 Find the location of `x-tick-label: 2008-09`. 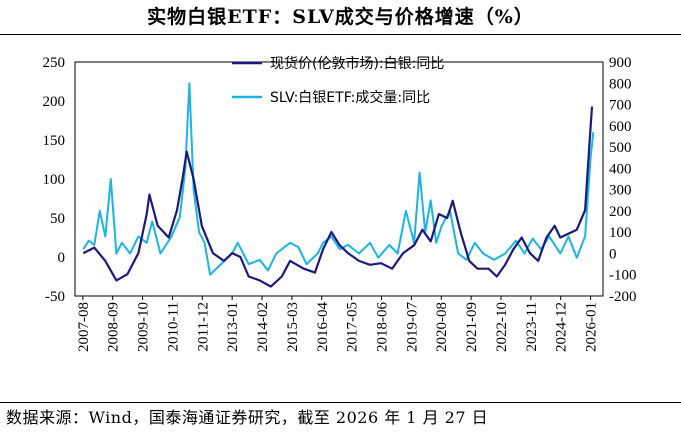

x-tick-label: 2008-09 is located at coordinates (114, 327).